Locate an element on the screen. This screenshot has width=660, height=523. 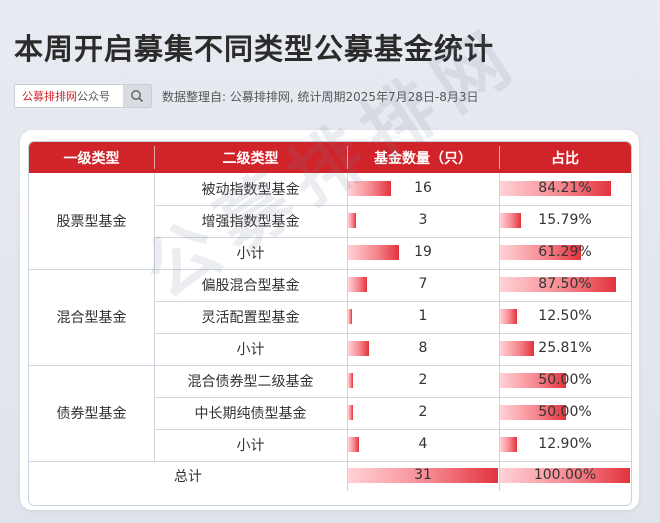
secondary-type-cell: 偏股混合型基金 is located at coordinates (250, 286).